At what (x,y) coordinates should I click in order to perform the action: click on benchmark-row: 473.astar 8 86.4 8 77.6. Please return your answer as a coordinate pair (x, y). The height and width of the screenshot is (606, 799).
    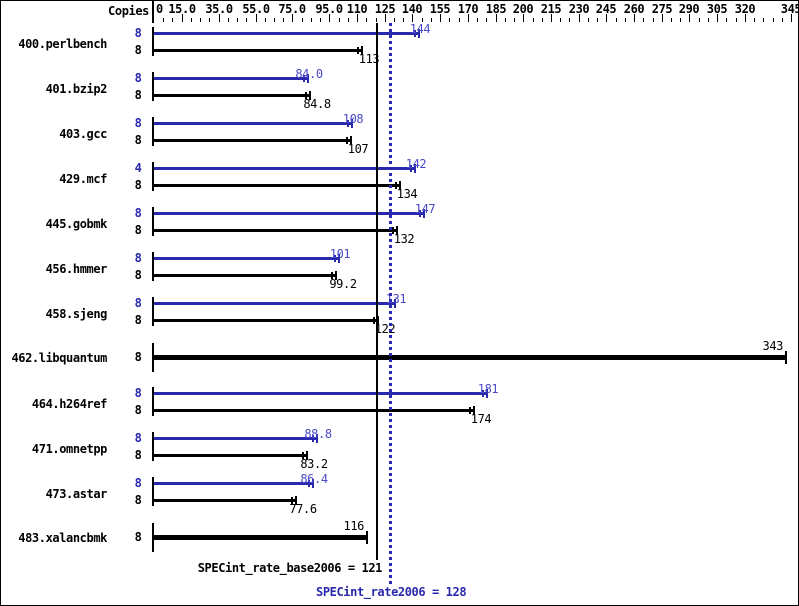
    Looking at the image, I should click on (399, 495).